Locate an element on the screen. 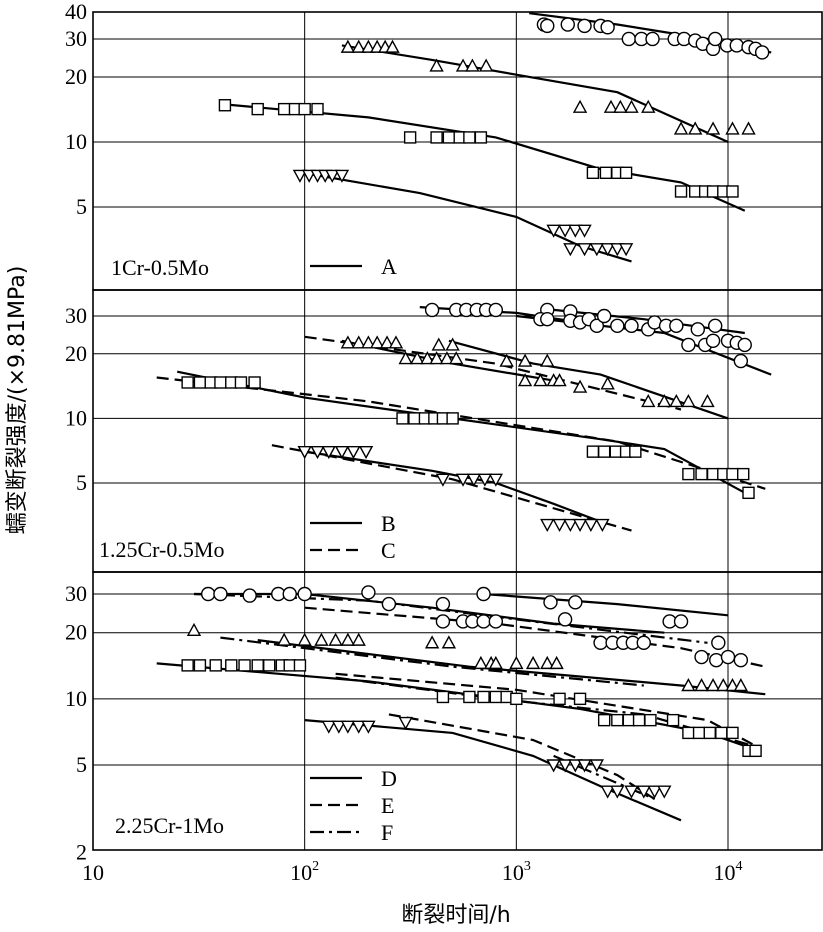 The image size is (823, 932). panel-label: 2.25Cr-1Mo is located at coordinates (169, 825).